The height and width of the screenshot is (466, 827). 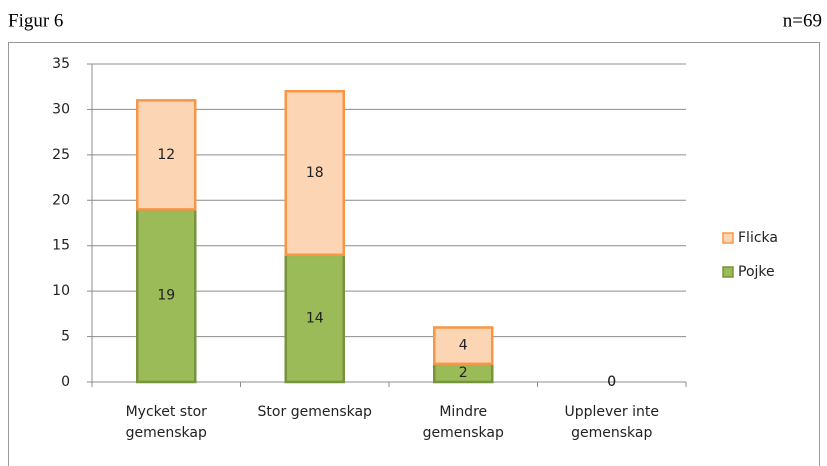 I want to click on y-tick-label: 10, so click(x=61, y=291).